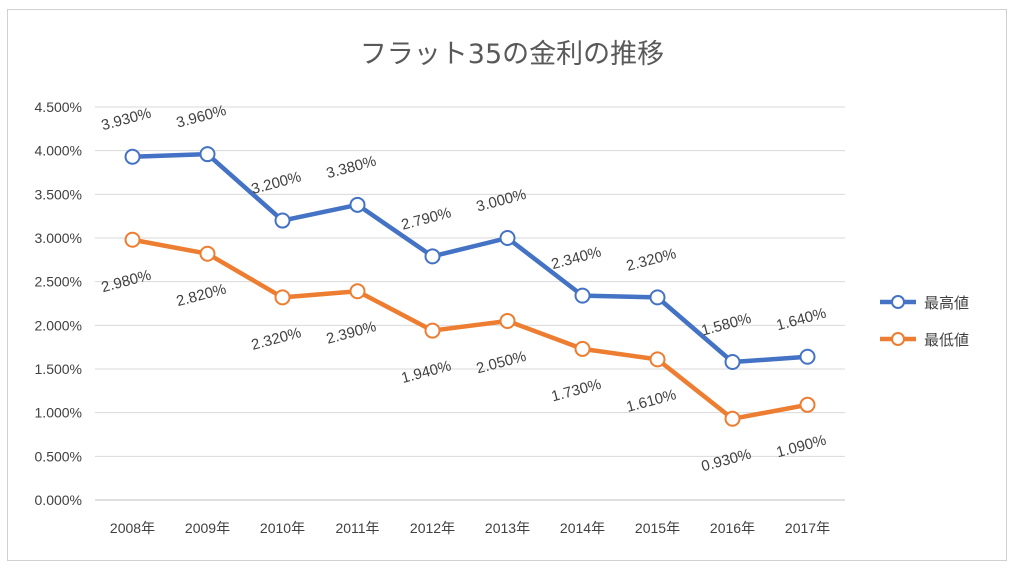 Image resolution: width=1024 pixels, height=576 pixels. Describe the element at coordinates (512, 54) in the screenshot. I see `chart-title: フラット35の金利の推移` at that location.